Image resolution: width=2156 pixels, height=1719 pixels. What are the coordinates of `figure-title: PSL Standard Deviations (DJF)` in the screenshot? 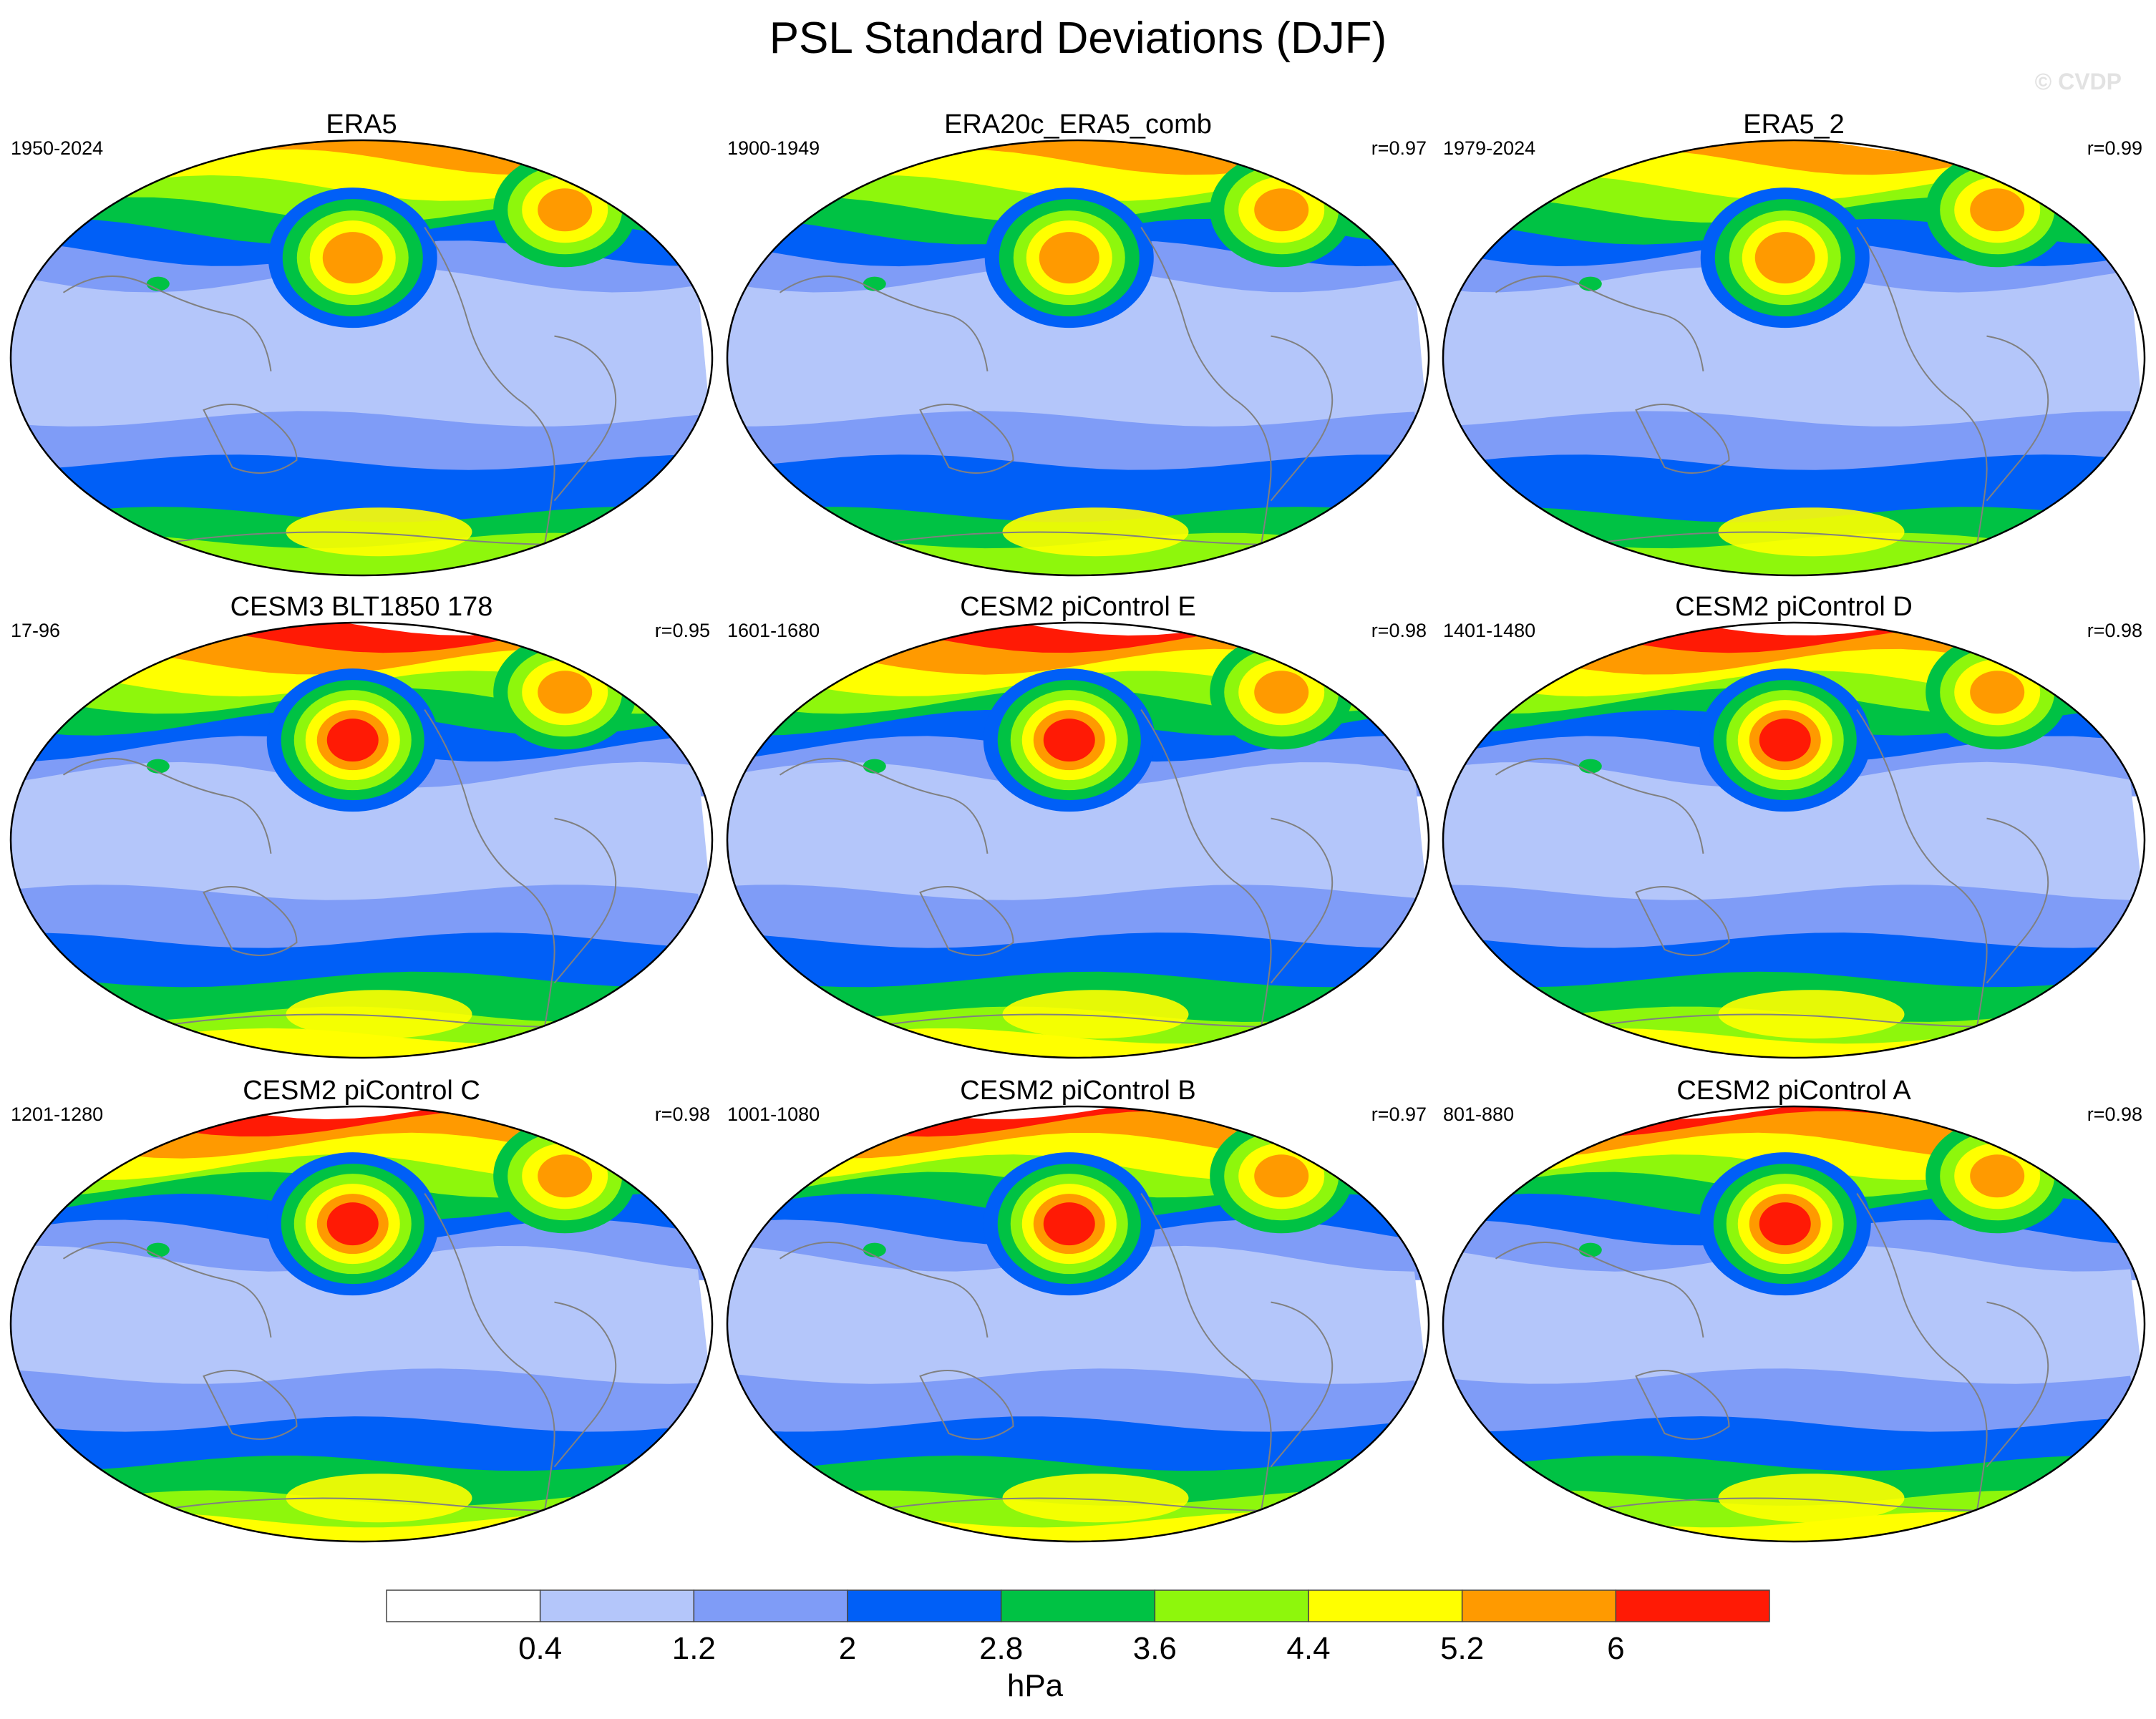 It's located at (1078, 38).